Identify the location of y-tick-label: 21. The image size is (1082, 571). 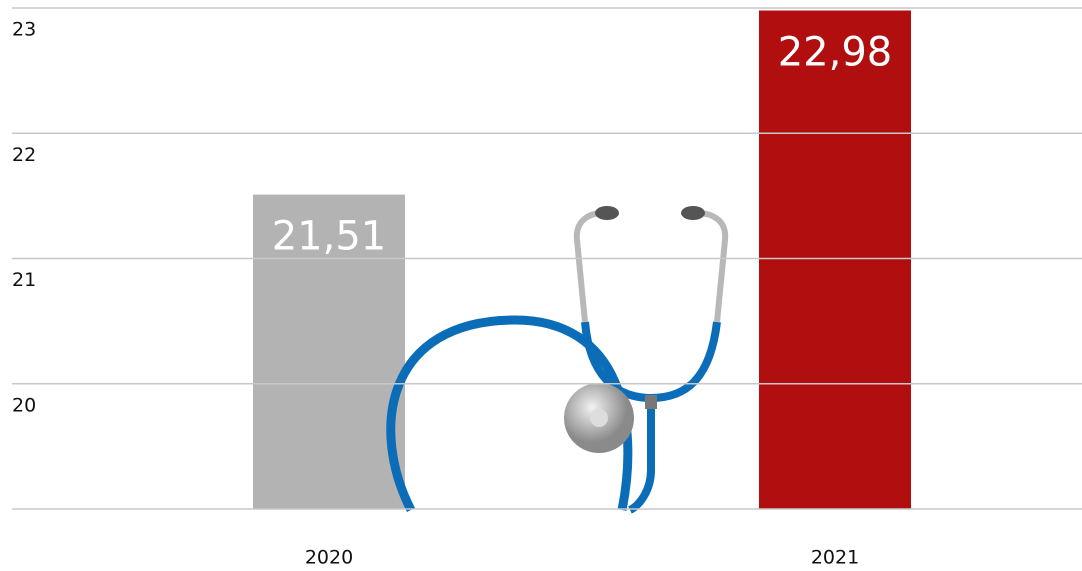
(24, 280).